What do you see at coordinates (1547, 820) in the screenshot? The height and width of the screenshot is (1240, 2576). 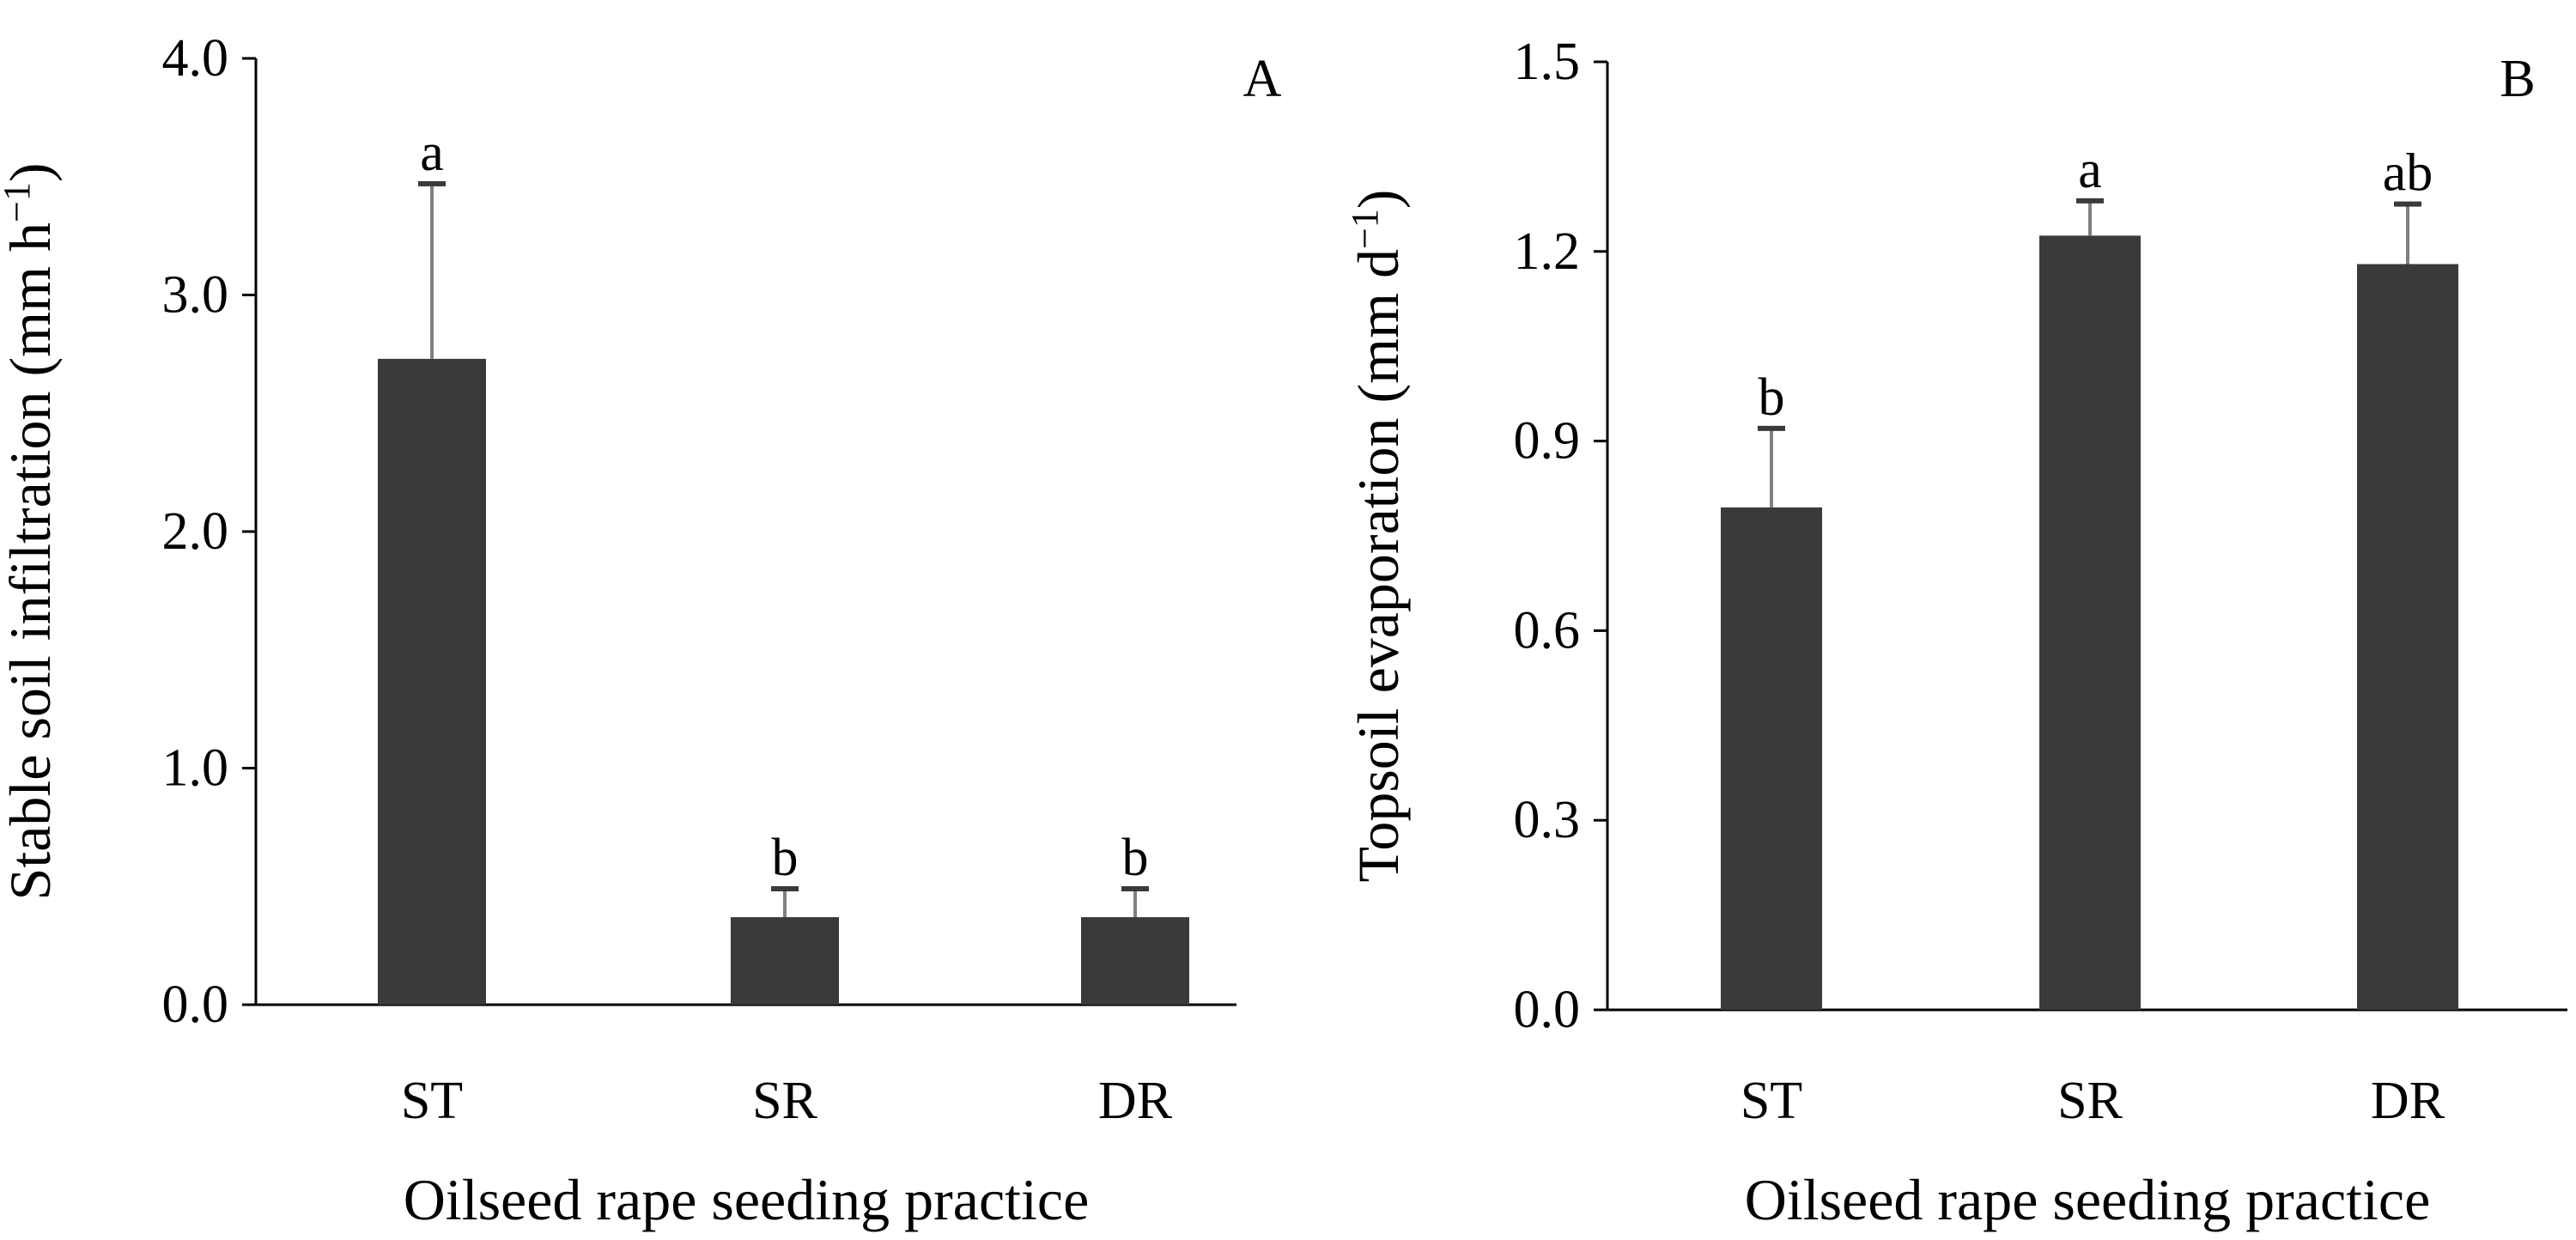 I see `y-tick-label: 0.3` at bounding box center [1547, 820].